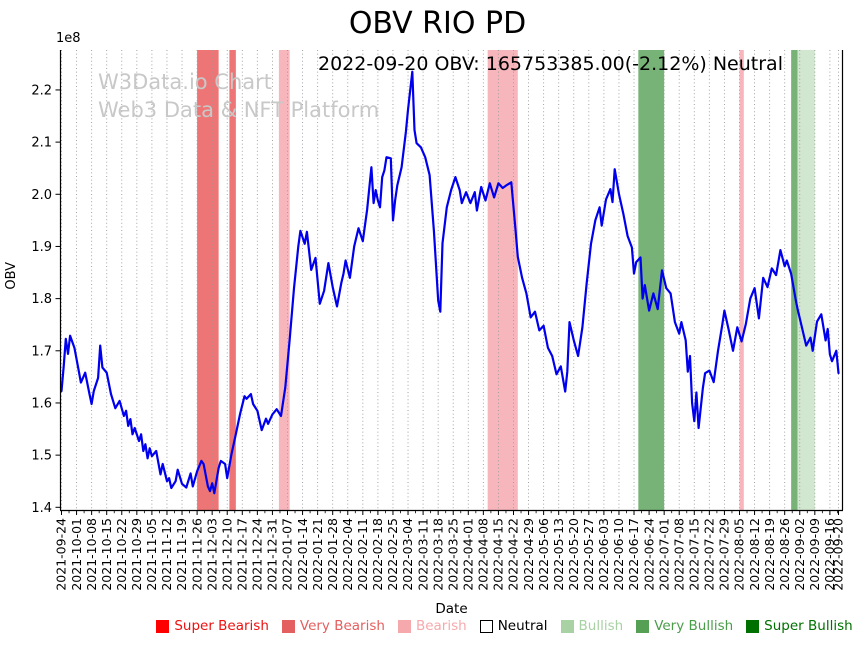  I want to click on x-tick-label: 2022-01-21, so click(317, 554).